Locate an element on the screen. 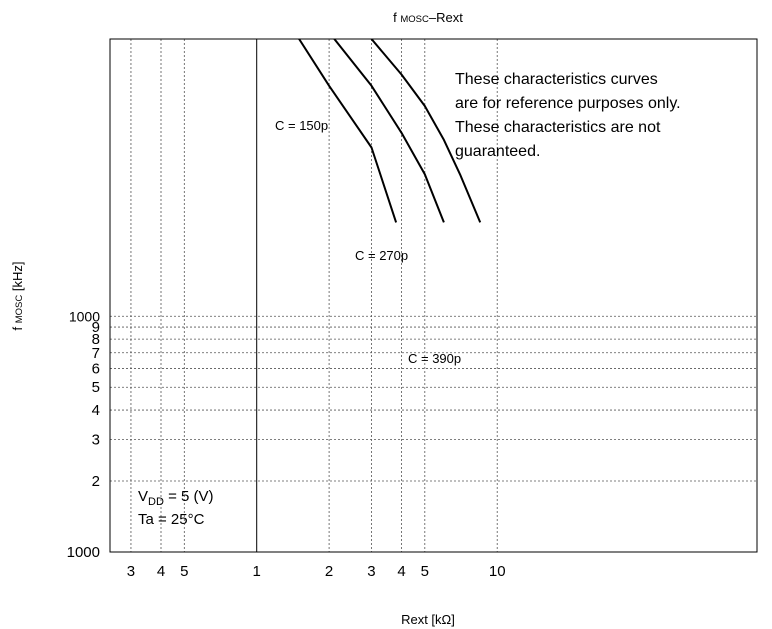 The image size is (772, 629). y-tick-label-7: 8 is located at coordinates (96, 339).